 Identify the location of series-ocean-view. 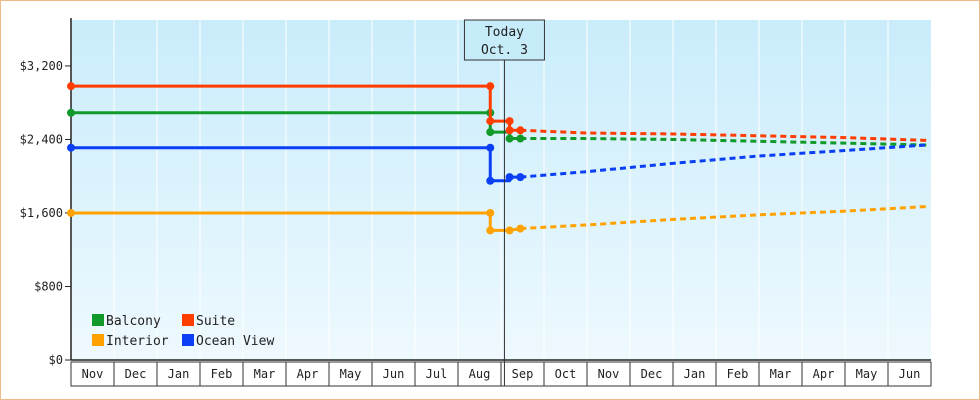
(497, 164).